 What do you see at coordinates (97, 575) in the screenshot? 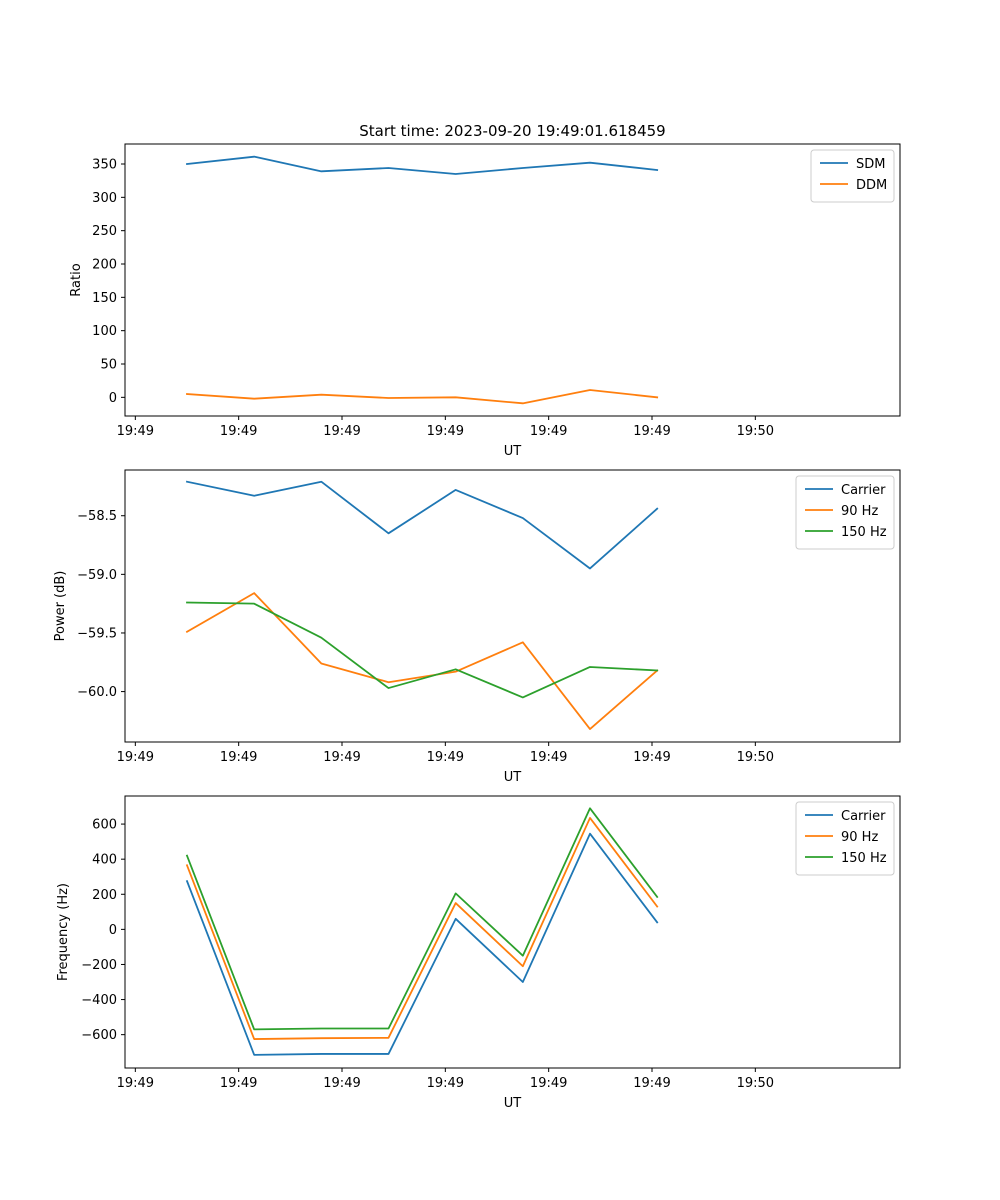
I see `power-y-tick-label: −59.0` at bounding box center [97, 575].